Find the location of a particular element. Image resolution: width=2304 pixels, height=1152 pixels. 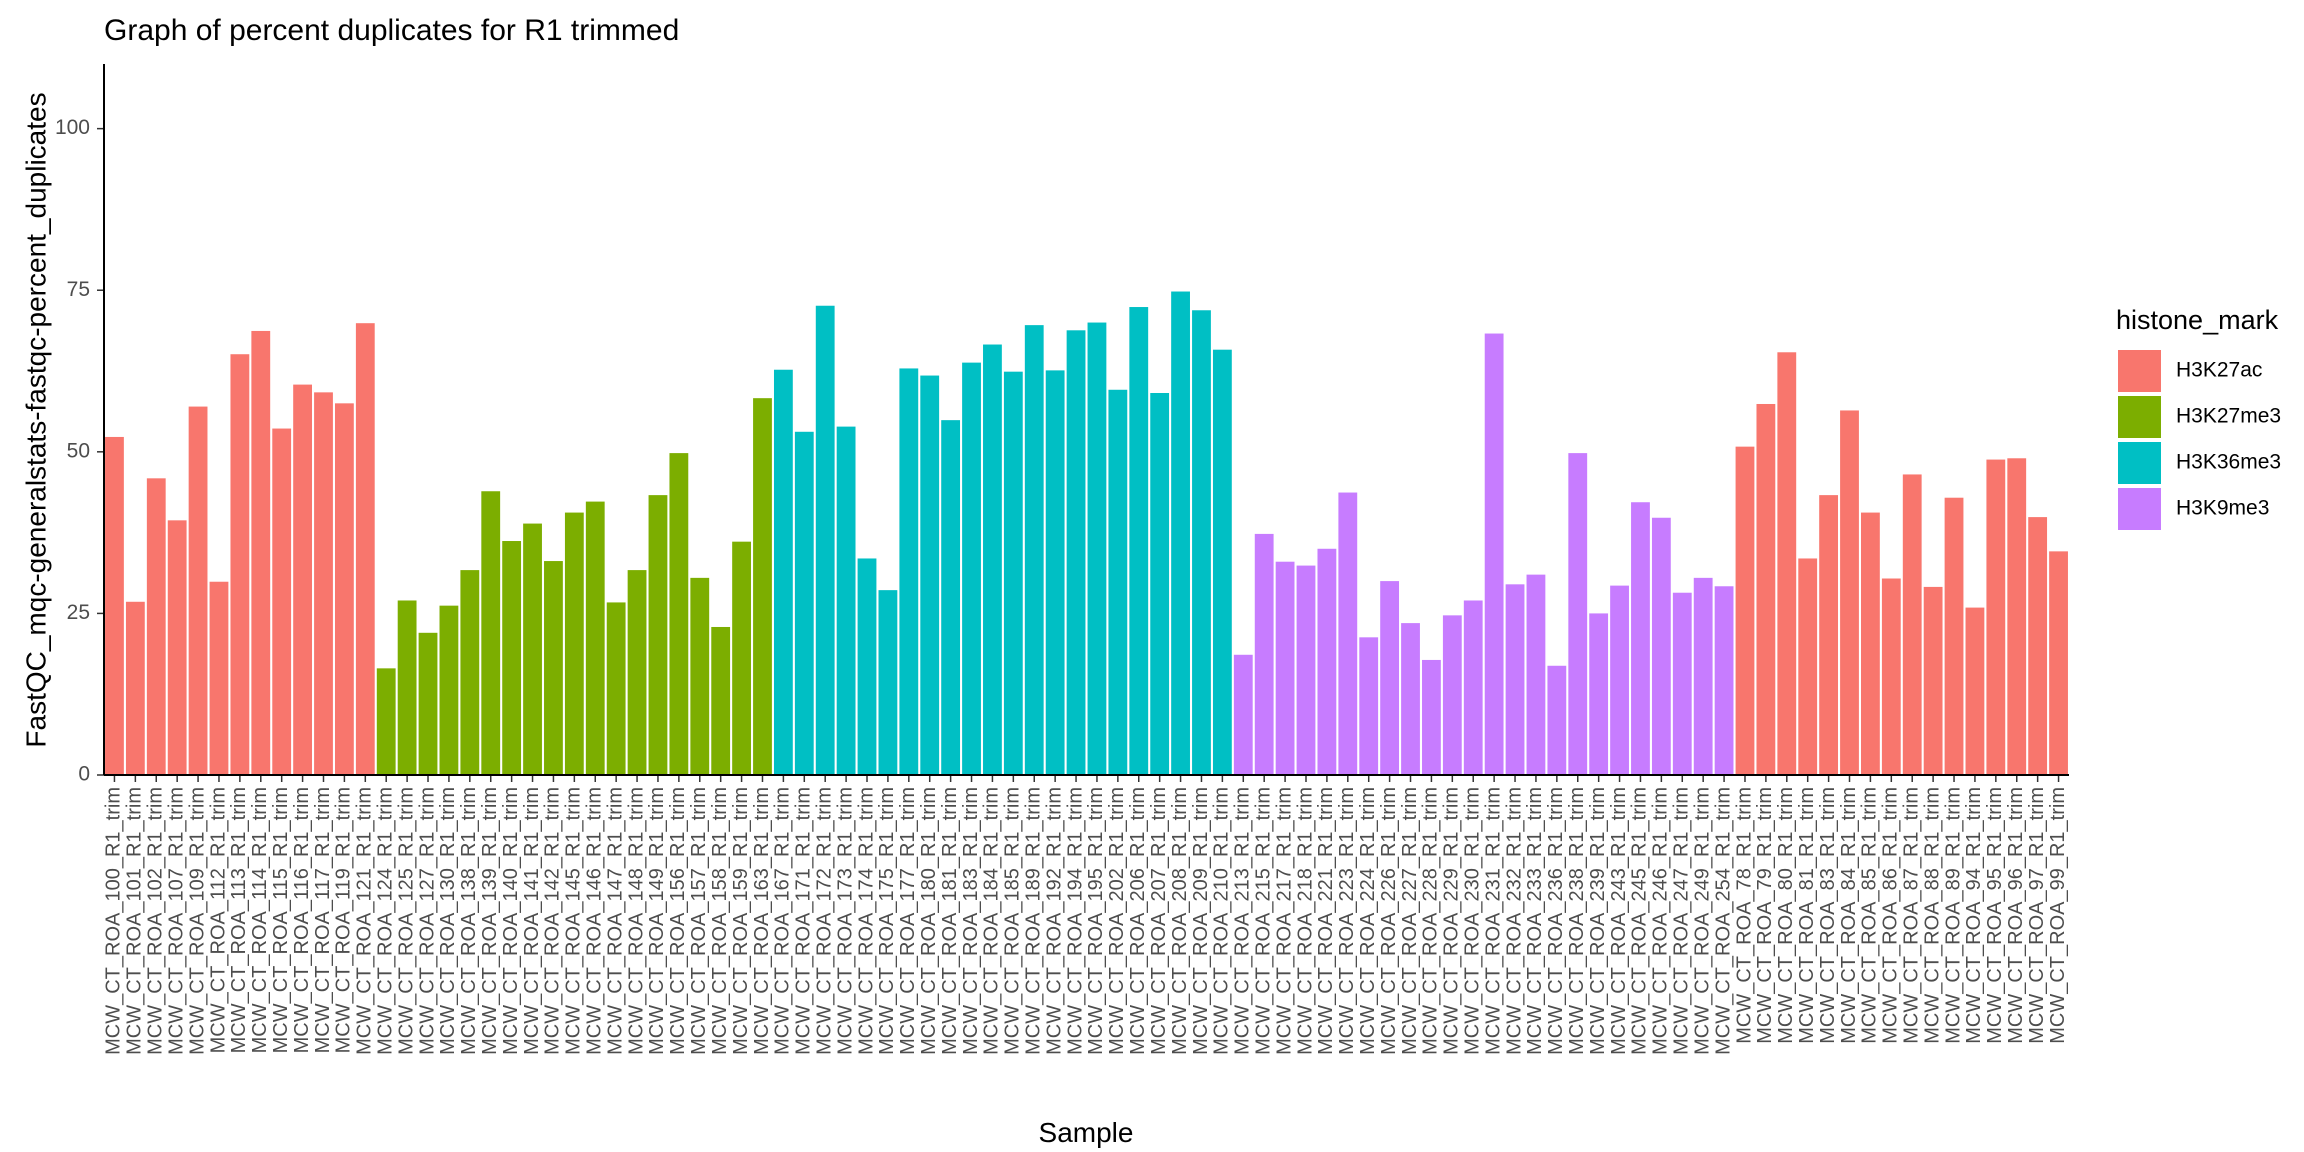

x-tick-label: MCW_CT_ROA_207_R1_trim is located at coordinates (1159, 921).